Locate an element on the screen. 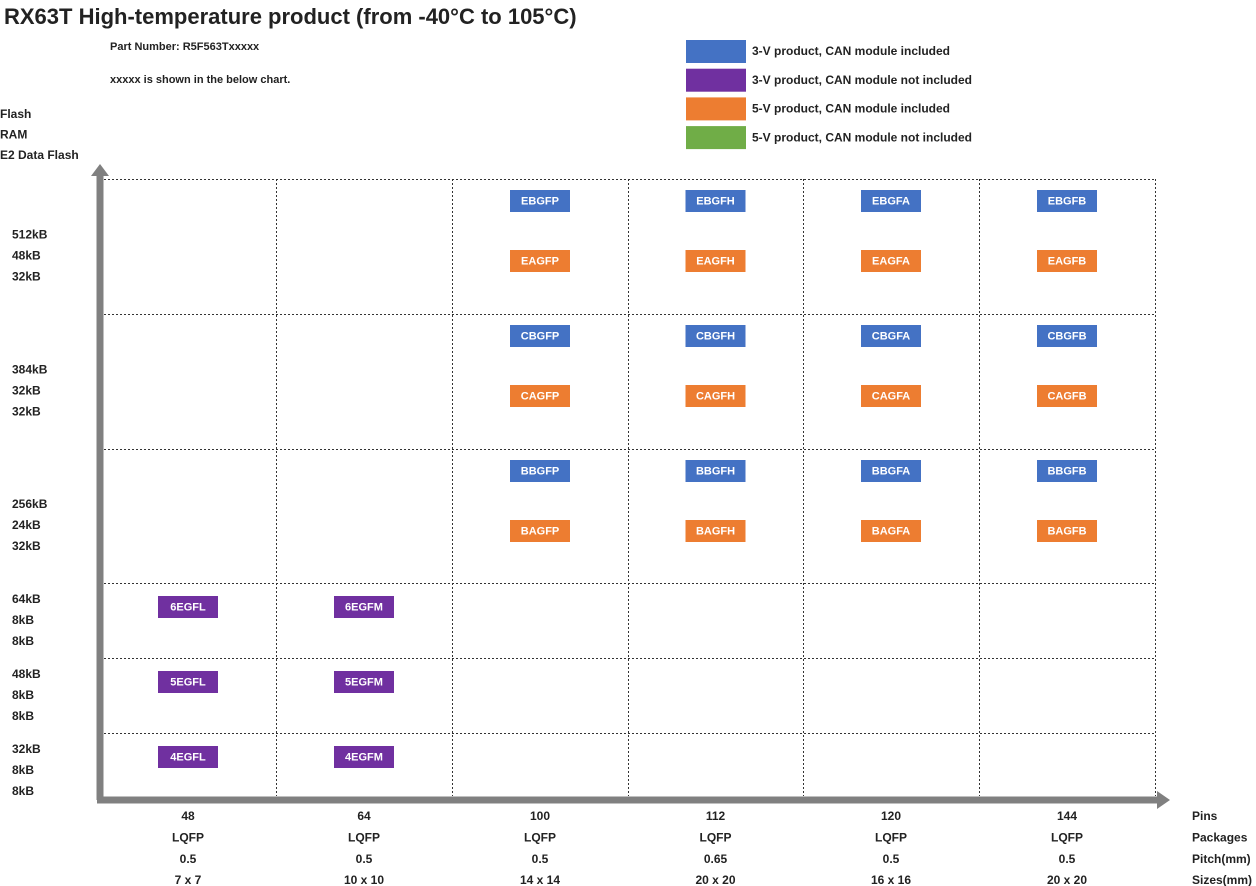  product-code: 4EGFL is located at coordinates (188, 757).